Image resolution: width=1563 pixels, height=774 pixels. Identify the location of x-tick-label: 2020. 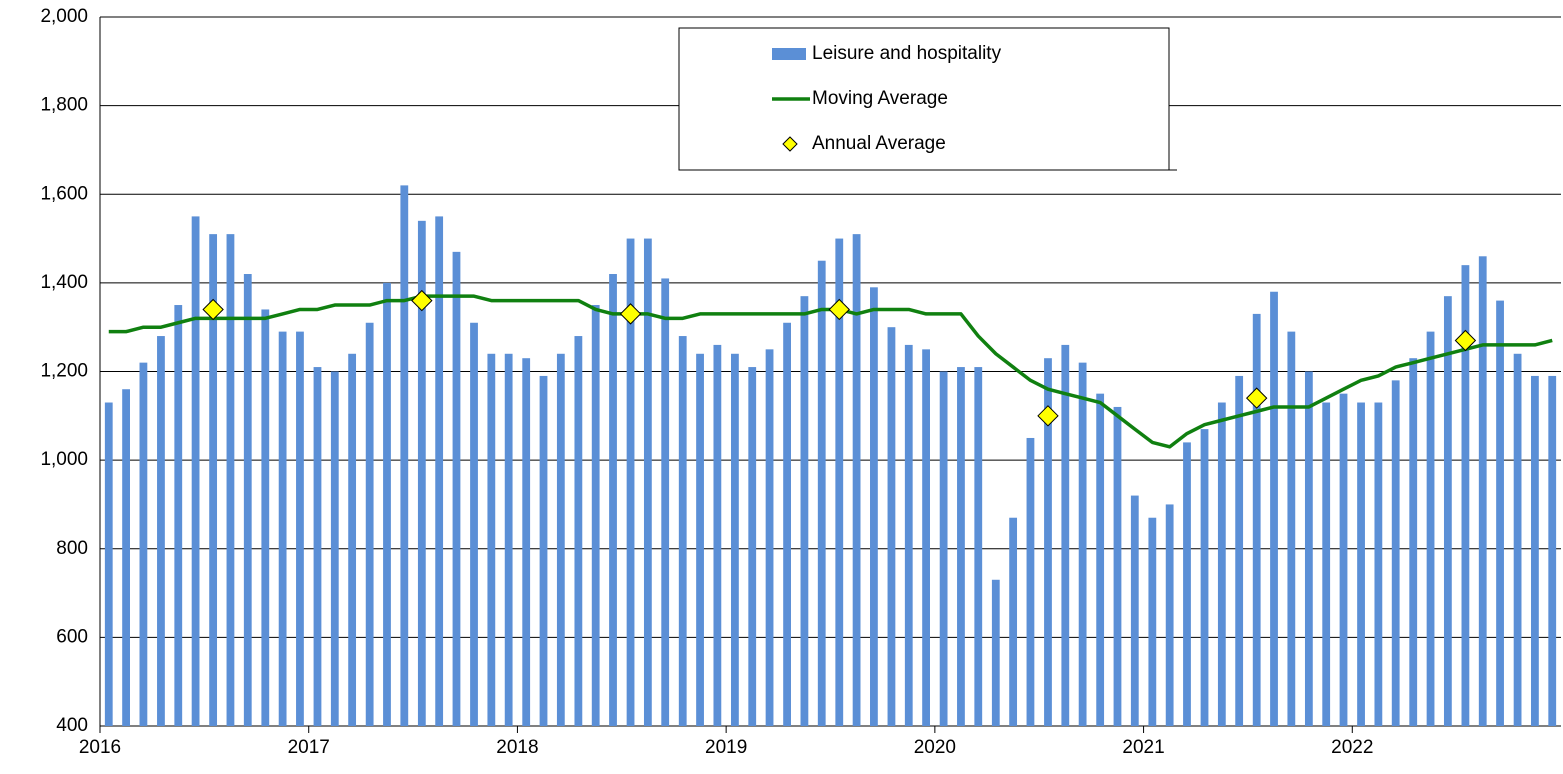
(935, 747).